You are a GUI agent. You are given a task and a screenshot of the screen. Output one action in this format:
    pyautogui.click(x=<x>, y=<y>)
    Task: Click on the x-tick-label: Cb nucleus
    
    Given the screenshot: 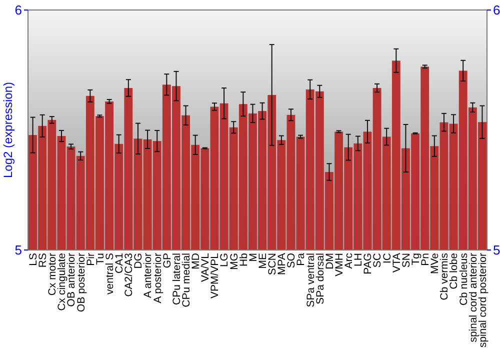 What is the action you would take?
    pyautogui.click(x=464, y=279)
    